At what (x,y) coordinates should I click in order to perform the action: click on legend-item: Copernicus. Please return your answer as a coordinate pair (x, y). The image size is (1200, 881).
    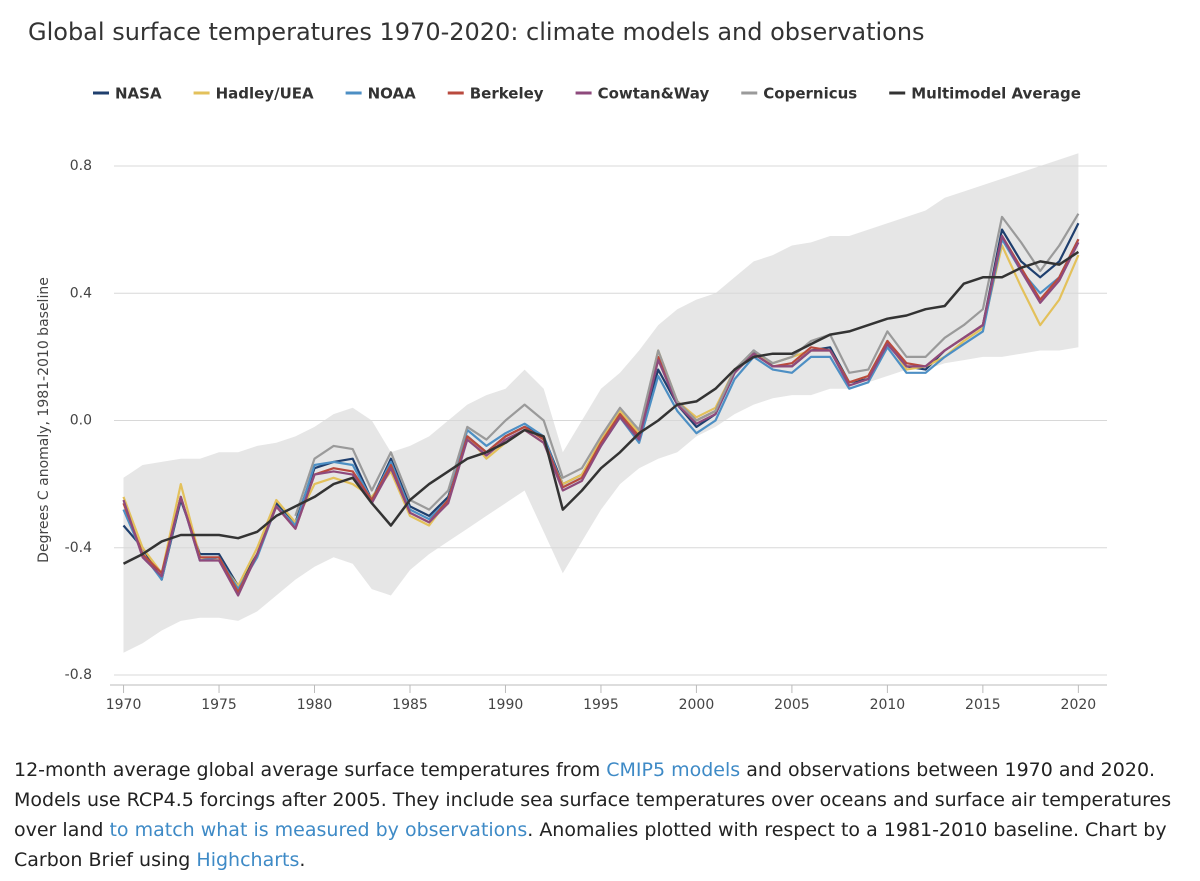
    Looking at the image, I should click on (799, 94).